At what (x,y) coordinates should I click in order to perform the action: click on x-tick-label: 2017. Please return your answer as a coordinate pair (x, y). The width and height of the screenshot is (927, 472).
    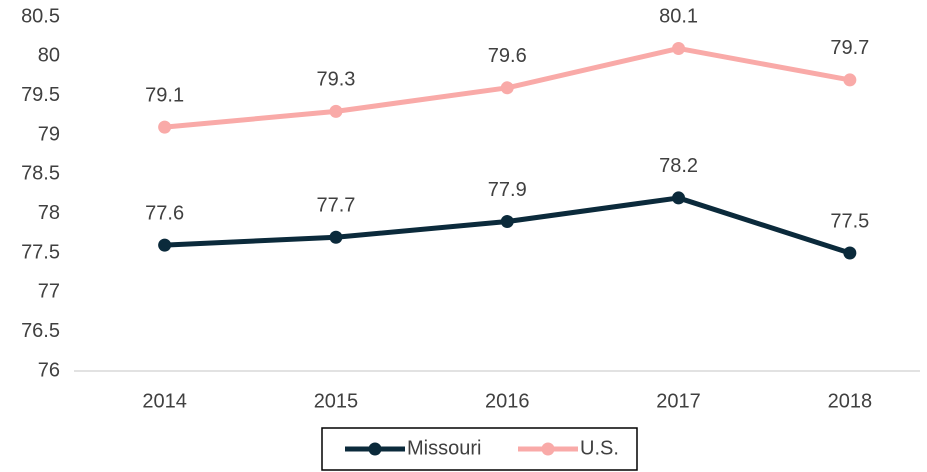
    Looking at the image, I should click on (678, 401).